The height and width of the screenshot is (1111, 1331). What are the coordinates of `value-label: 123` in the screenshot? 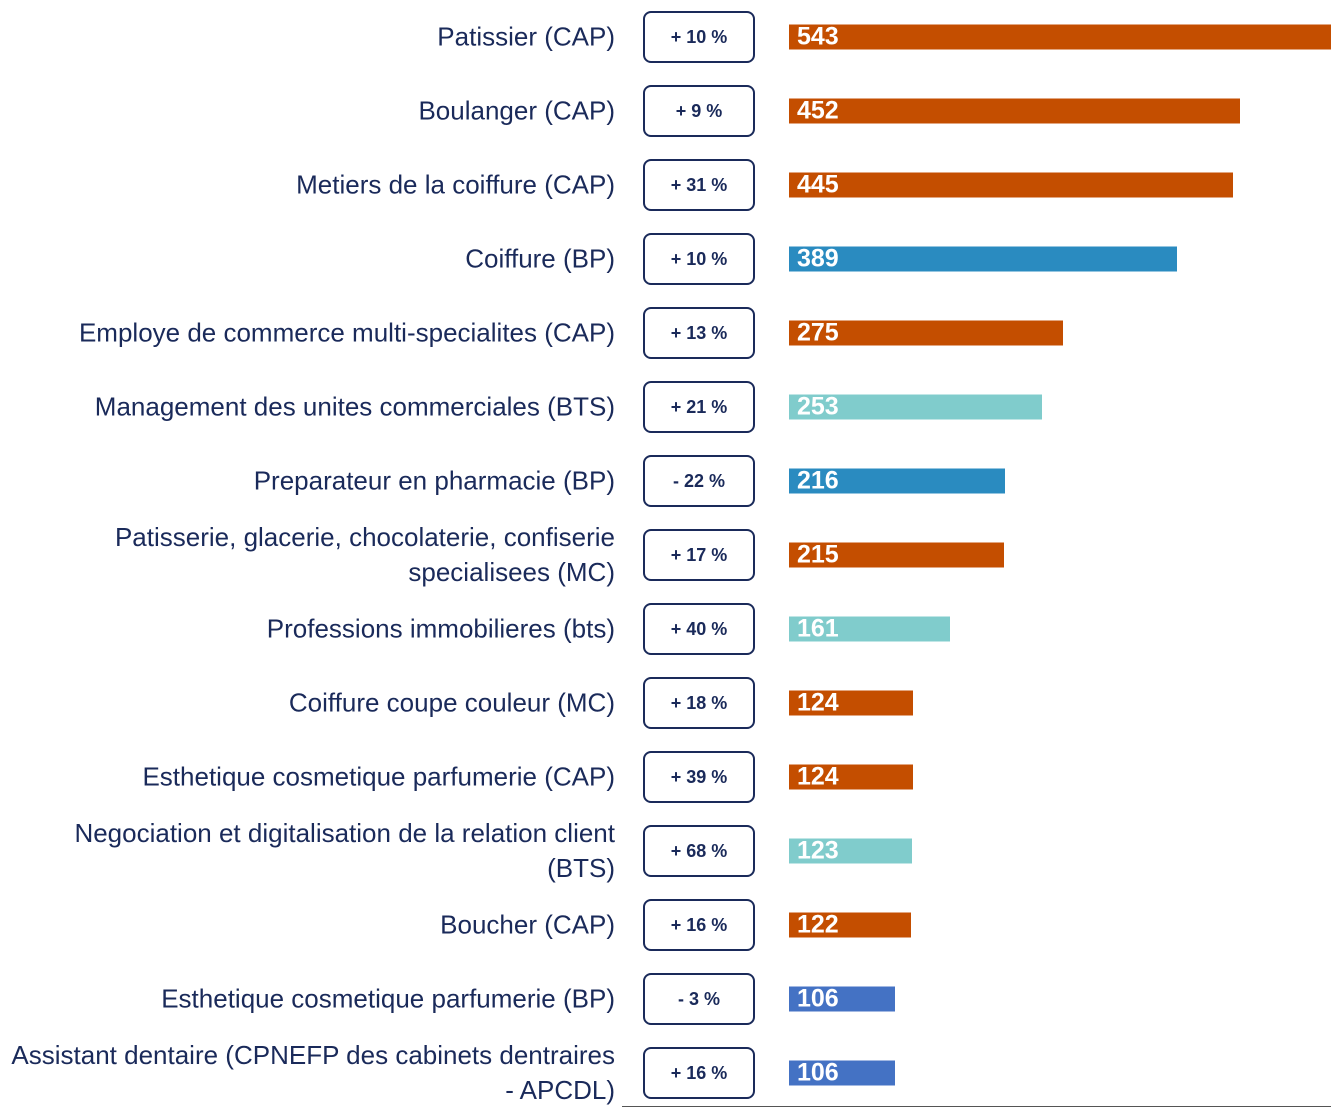 It's located at (818, 850).